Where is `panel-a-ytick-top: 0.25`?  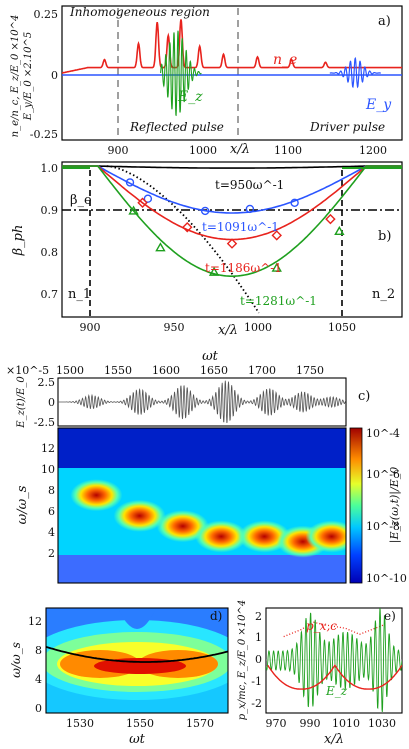
panel-a-ytick-top: 0.25 is located at coordinates (46, 14).